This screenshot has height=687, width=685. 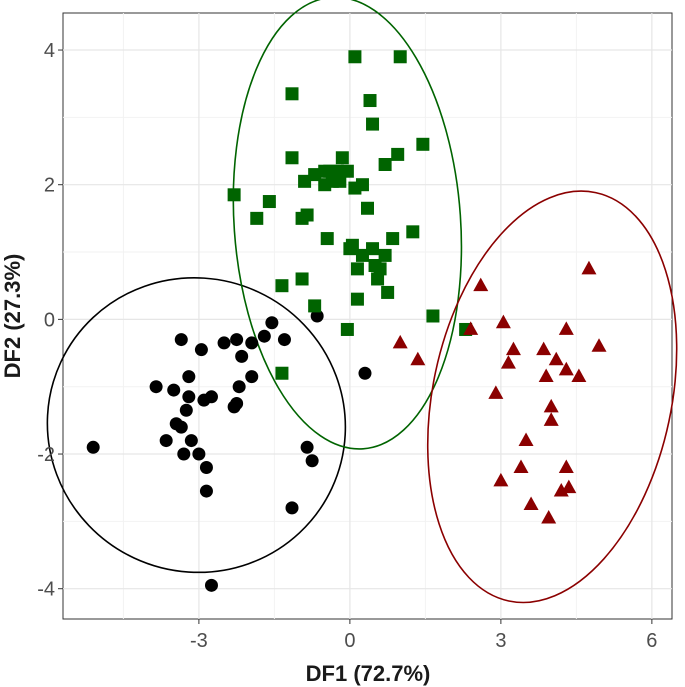 I want to click on x-tick-label: 3, so click(x=500, y=641).